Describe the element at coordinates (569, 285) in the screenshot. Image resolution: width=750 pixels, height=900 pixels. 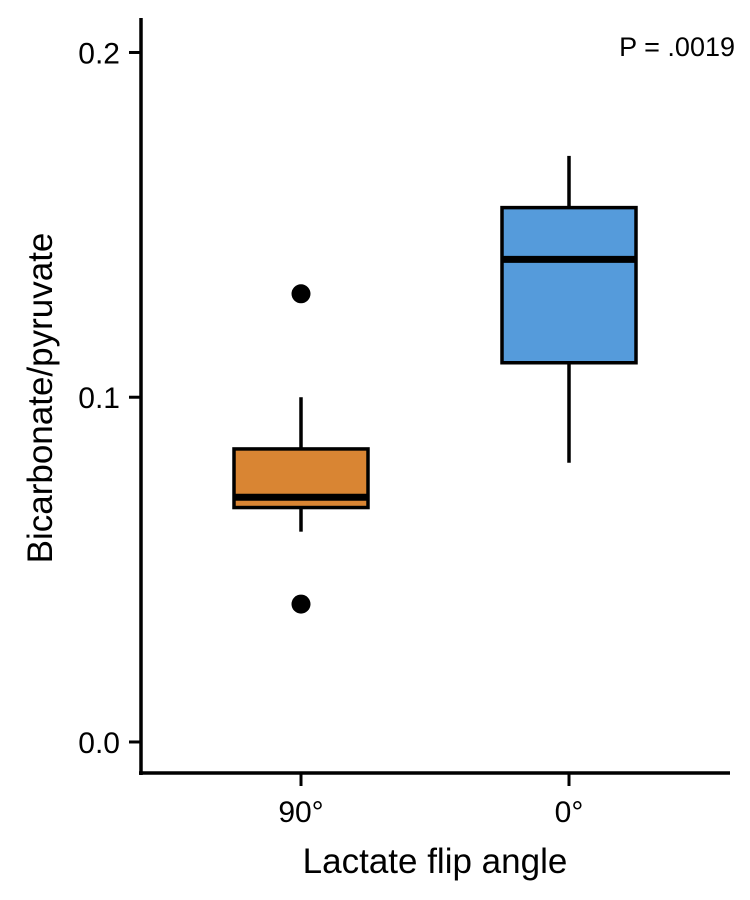
I see `box-iqr` at that location.